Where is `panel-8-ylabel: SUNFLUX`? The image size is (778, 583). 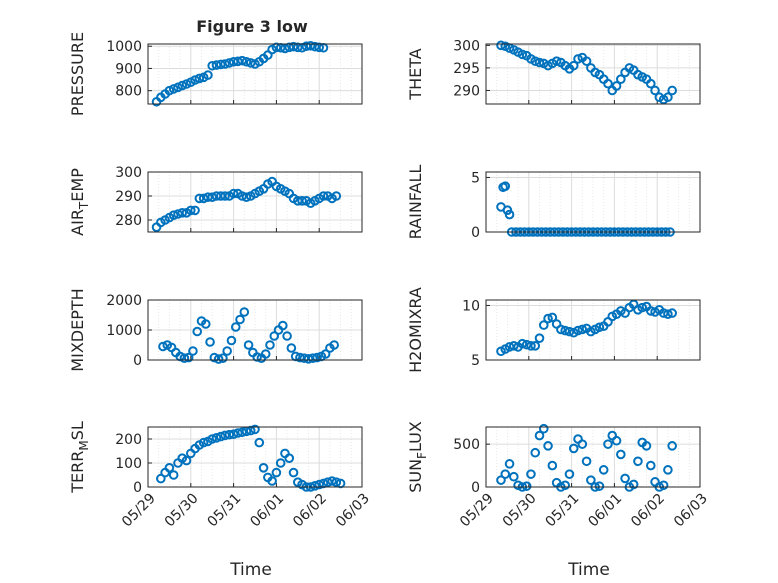 panel-8-ylabel: SUNFLUX is located at coordinates (417, 457).